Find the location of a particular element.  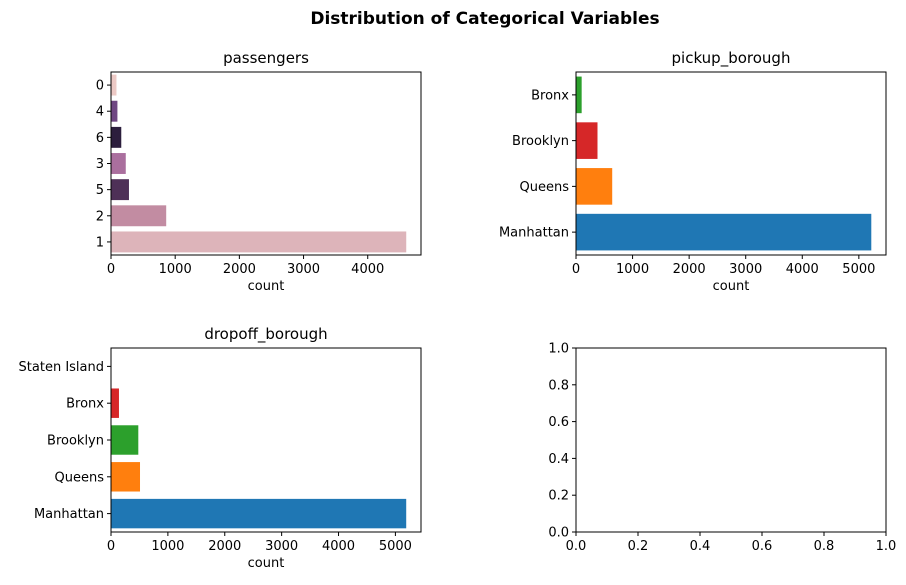

x-tick-label: 0.4 is located at coordinates (700, 546).